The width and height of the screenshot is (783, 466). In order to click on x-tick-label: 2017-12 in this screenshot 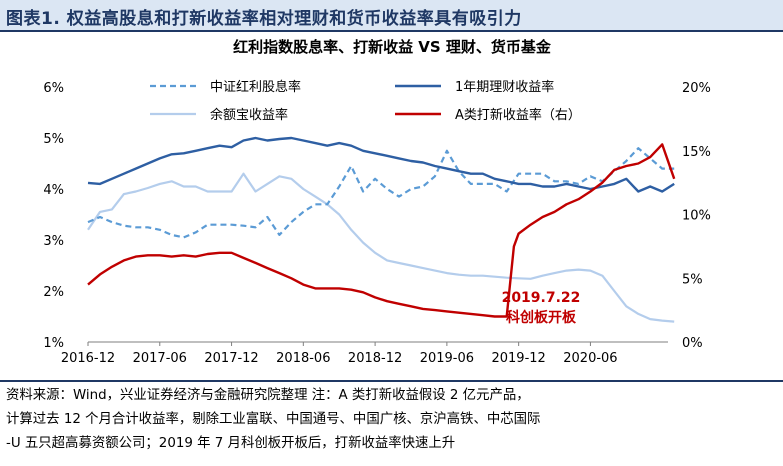, I will do `click(231, 358)`.